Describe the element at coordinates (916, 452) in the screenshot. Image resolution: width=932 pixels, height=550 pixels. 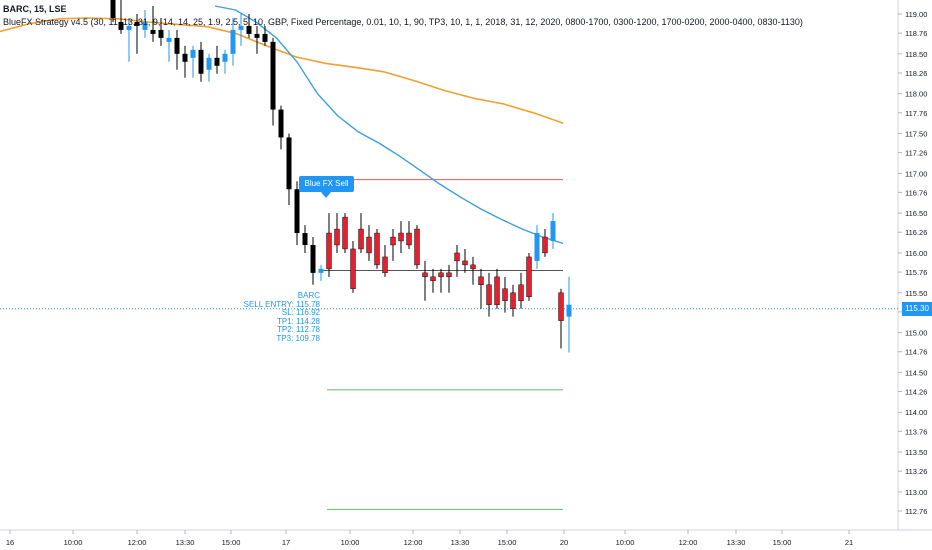
I see `price-tick-label: 113.50` at that location.